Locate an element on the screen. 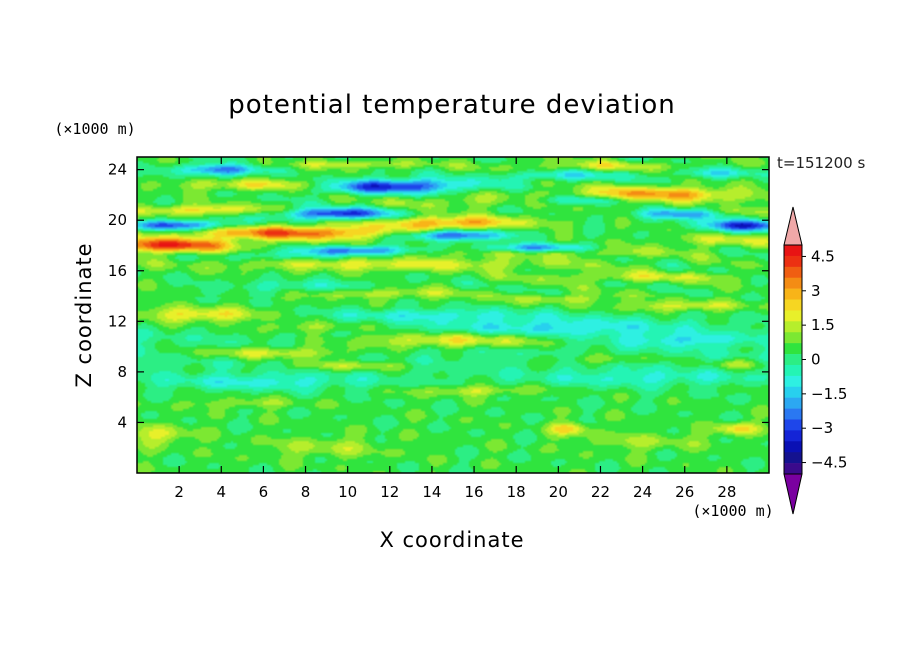 The image size is (904, 654). colorbar-tick-label: −4.5 is located at coordinates (829, 463).